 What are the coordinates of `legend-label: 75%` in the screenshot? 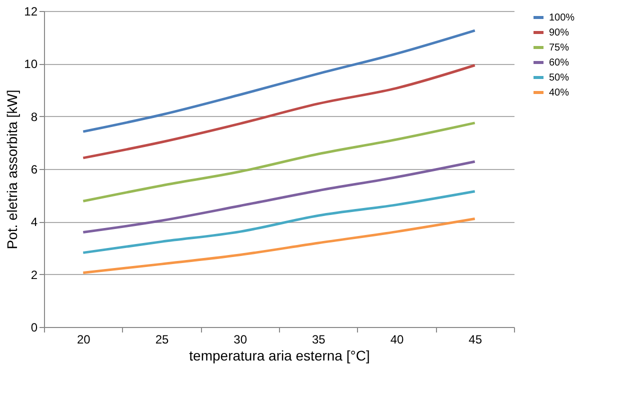 It's located at (559, 48).